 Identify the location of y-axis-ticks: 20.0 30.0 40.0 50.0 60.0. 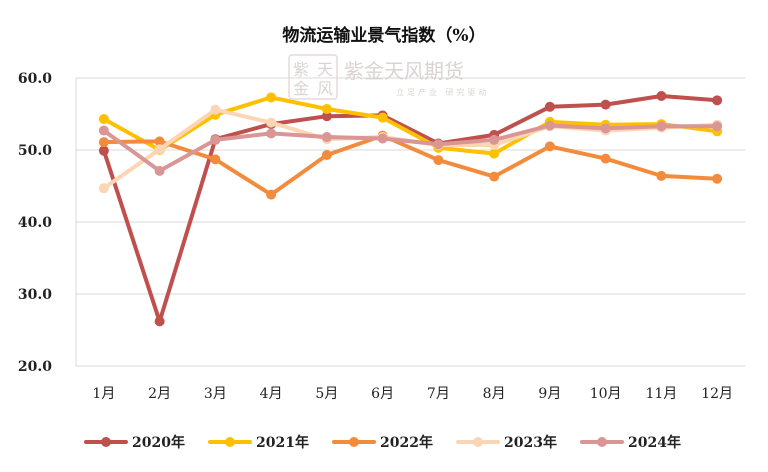
(35, 223).